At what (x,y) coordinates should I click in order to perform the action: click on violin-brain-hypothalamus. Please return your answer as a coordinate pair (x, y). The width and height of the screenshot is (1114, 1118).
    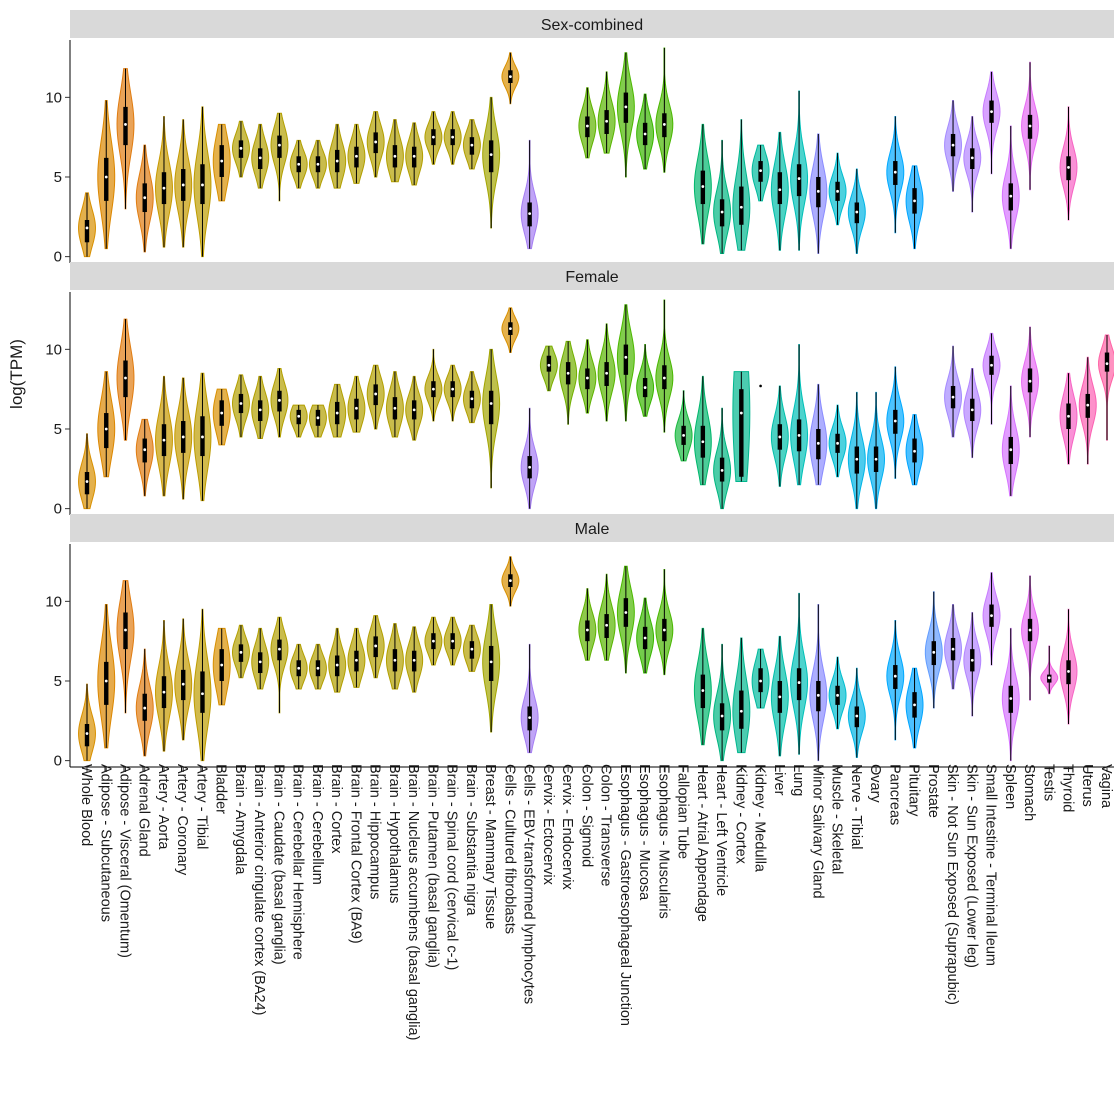
    Looking at the image, I should click on (394, 656).